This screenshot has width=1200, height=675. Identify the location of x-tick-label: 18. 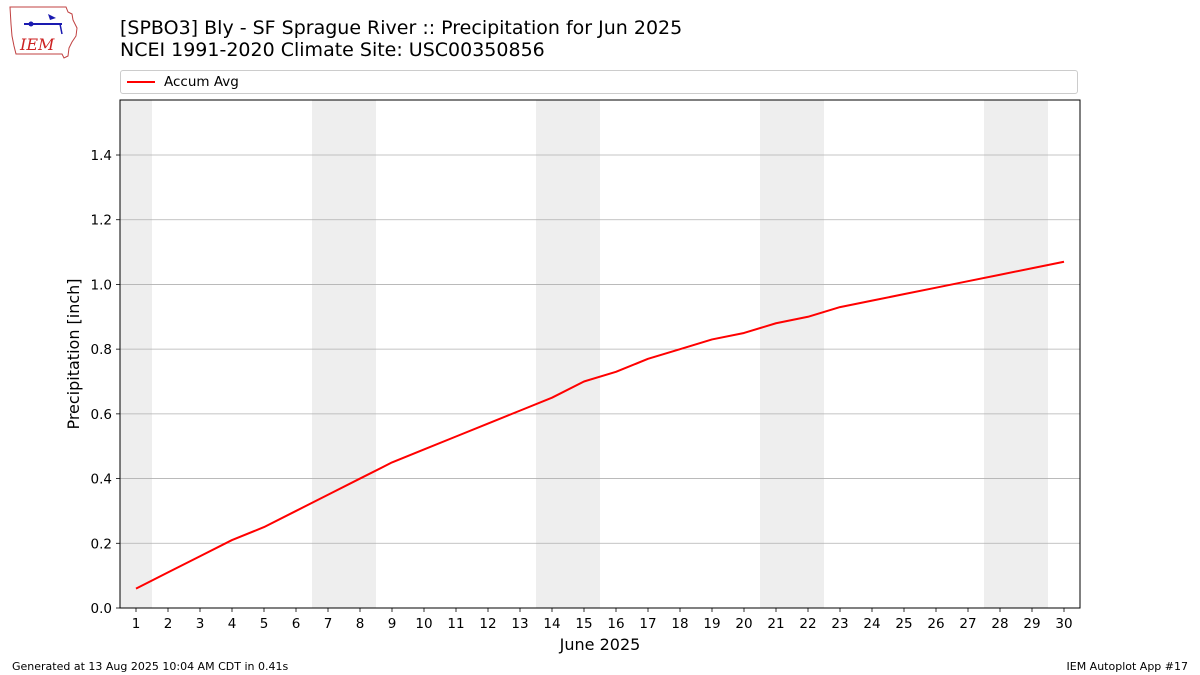
(679, 624).